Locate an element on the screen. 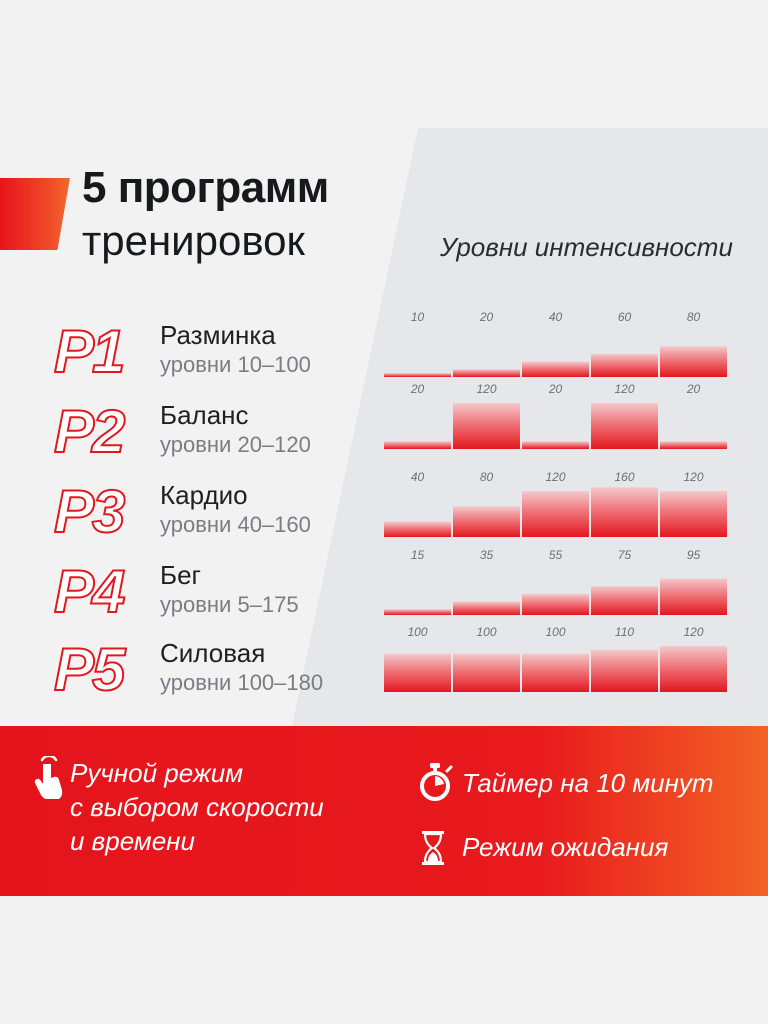 This screenshot has height=1024, width=768. bar-label-p3-1: 40 is located at coordinates (418, 477).